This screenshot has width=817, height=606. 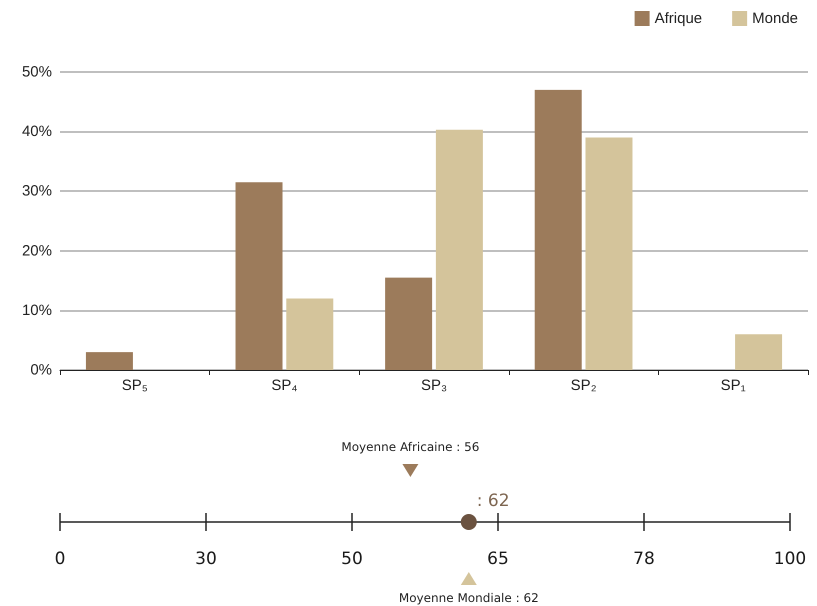 I want to click on y-tick-label: 40%, so click(x=37, y=131).